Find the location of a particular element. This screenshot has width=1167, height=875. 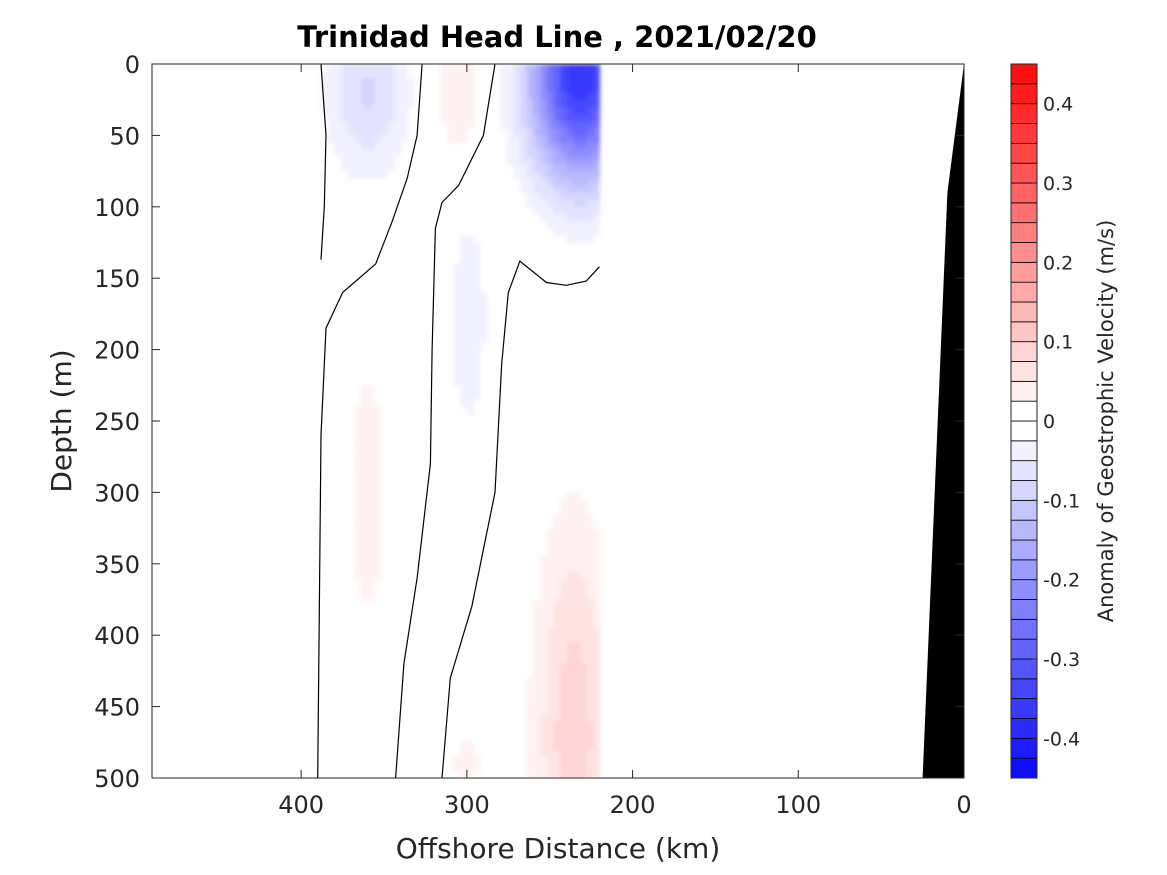

y-tick-label: 200 is located at coordinates (117, 351).